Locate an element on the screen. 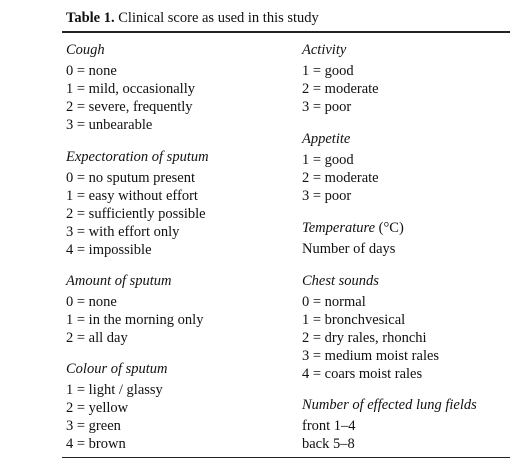  heading-text: Appetite is located at coordinates (326, 139).